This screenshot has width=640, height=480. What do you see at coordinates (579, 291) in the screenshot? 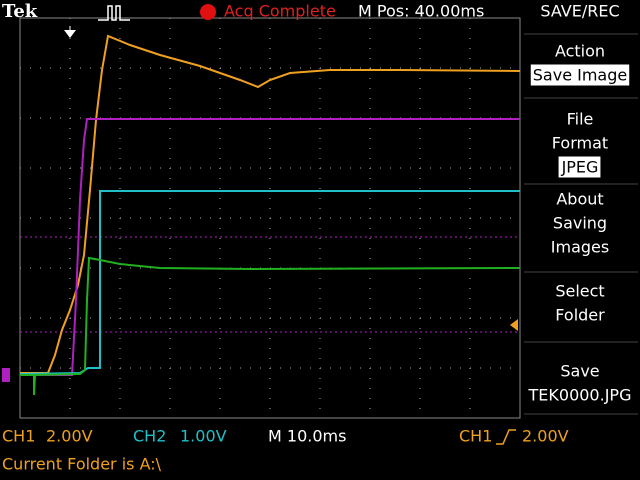
I see `menu-label: Select` at bounding box center [579, 291].